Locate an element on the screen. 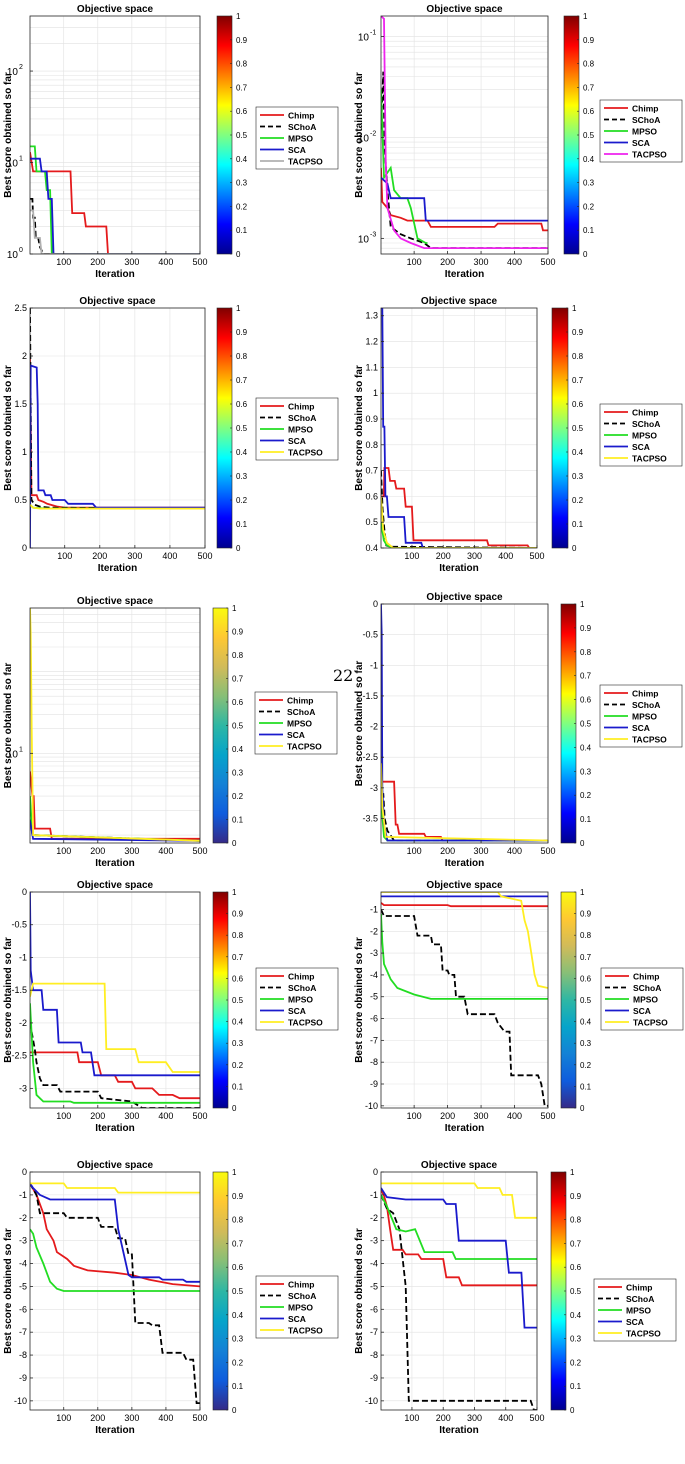 This screenshot has height=1464, width=685. y-tick-label: -0.5 is located at coordinates (370, 635).